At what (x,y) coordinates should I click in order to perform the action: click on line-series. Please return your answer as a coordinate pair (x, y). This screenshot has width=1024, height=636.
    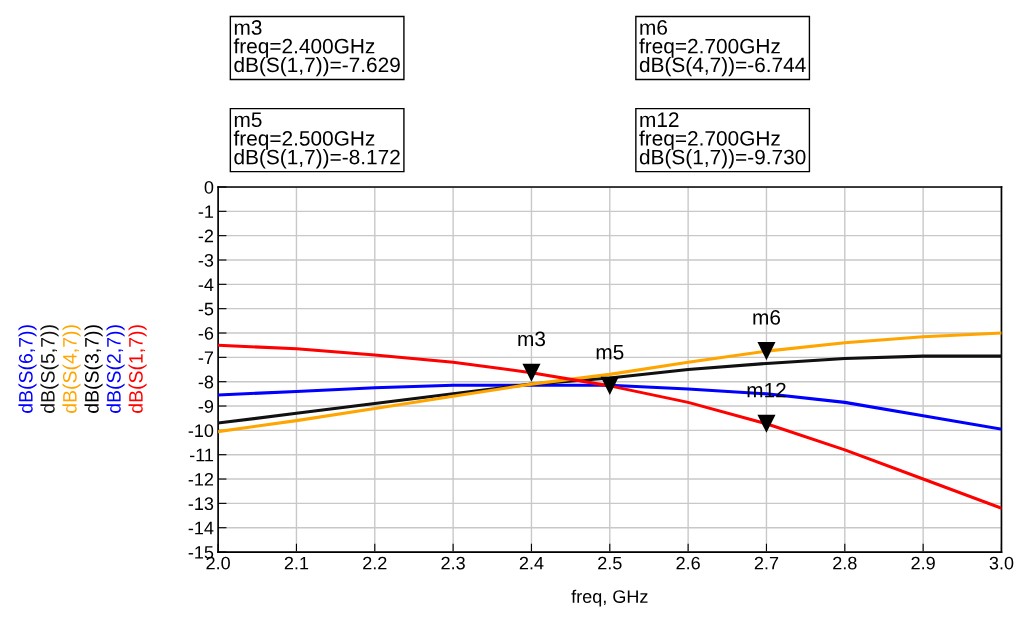
    Looking at the image, I should click on (610, 382).